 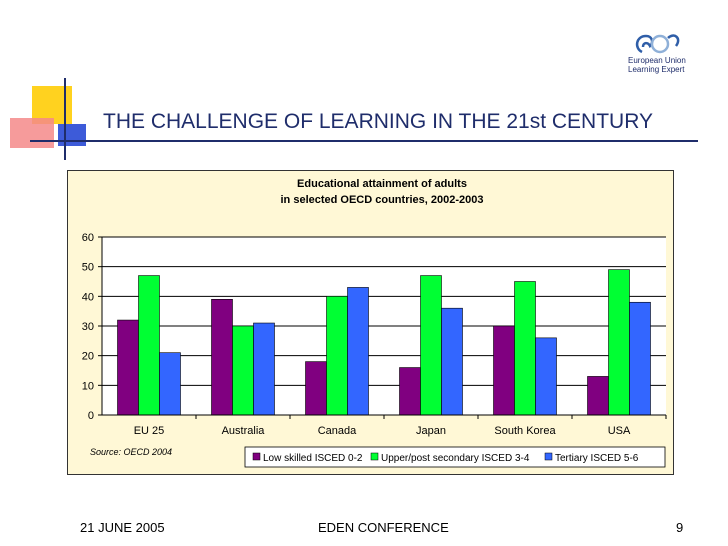 I want to click on x-tick-label: South Korea, so click(x=525, y=431).